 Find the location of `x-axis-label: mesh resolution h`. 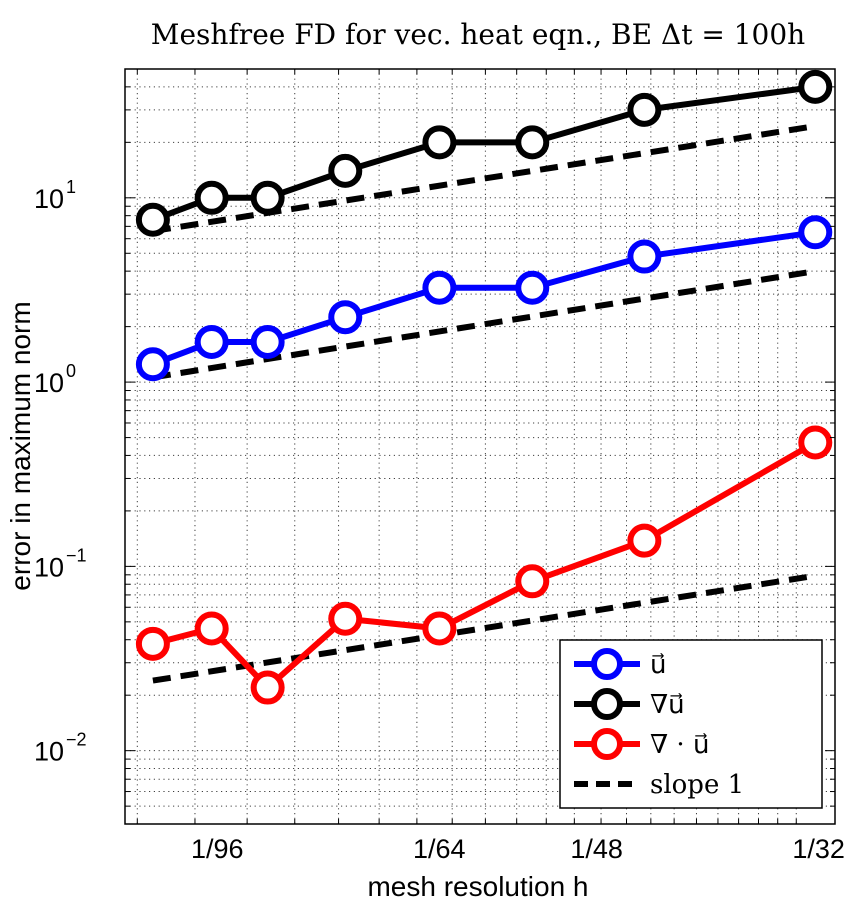

x-axis-label: mesh resolution h is located at coordinates (477, 886).